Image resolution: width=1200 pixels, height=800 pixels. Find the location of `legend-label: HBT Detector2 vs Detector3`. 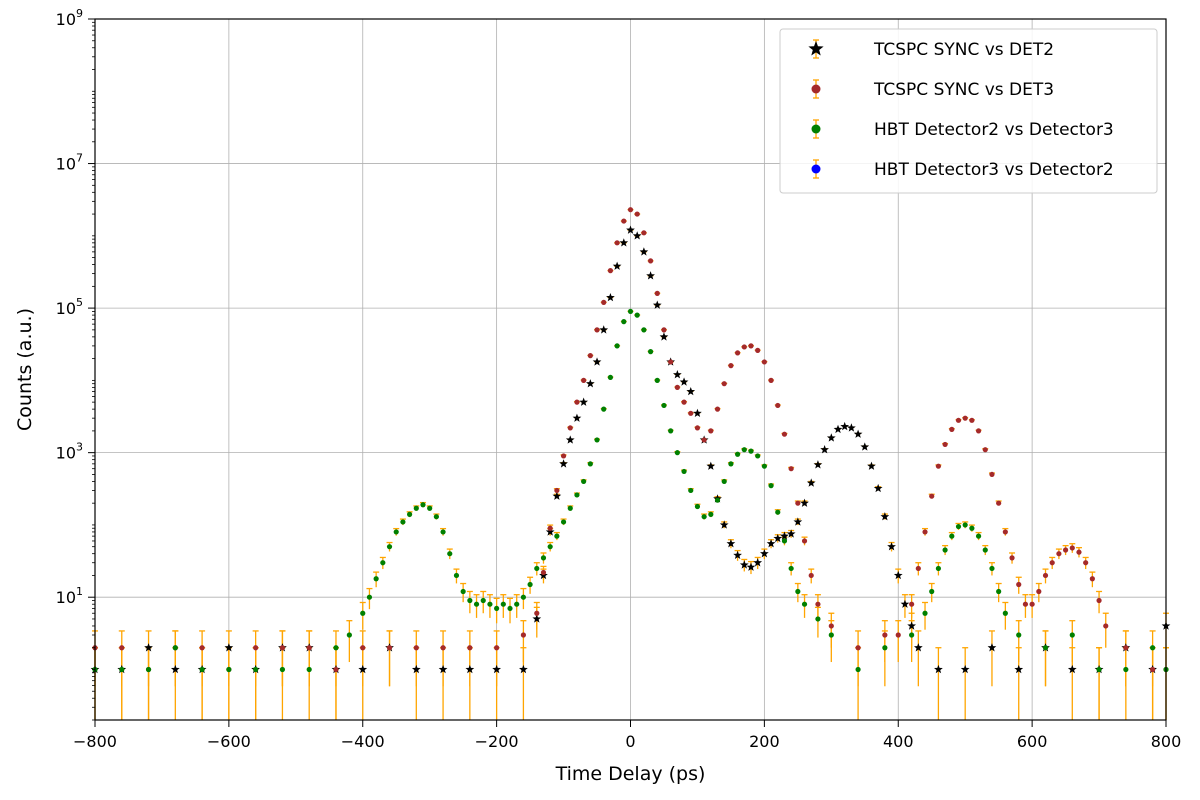

legend-label: HBT Detector2 vs Detector3 is located at coordinates (994, 130).